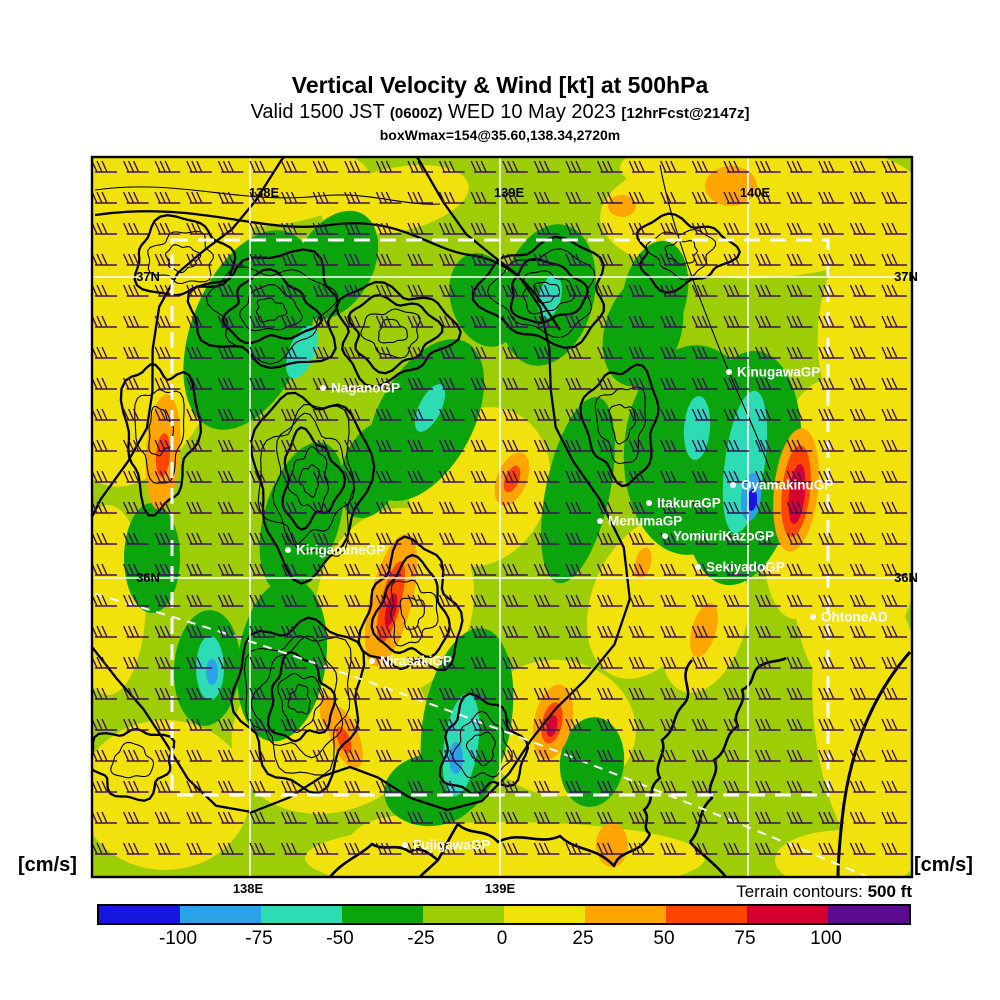  What do you see at coordinates (365, 388) in the screenshot?
I see `station-label-NaganoGP: NaganoGP` at bounding box center [365, 388].